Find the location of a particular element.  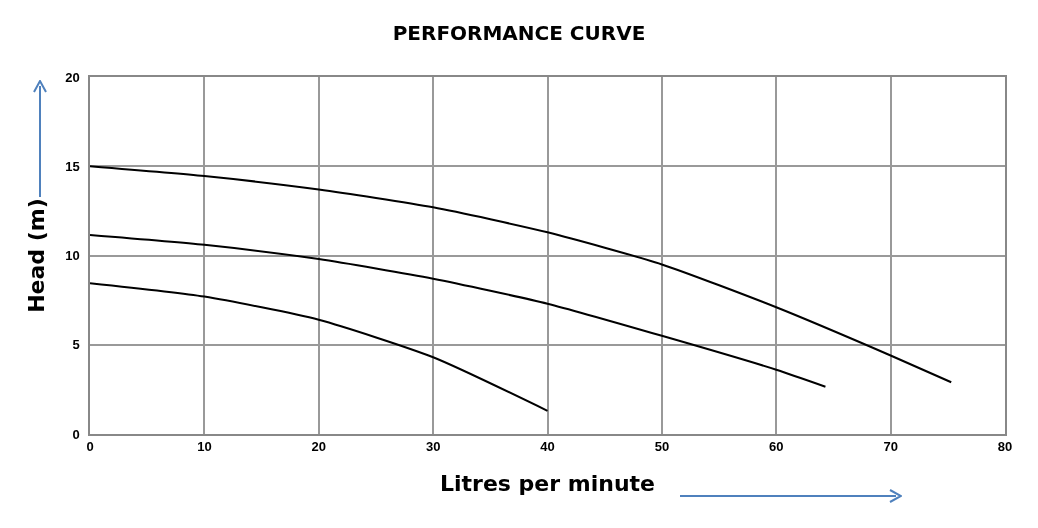

x-tick-label: 20 is located at coordinates (318, 447).